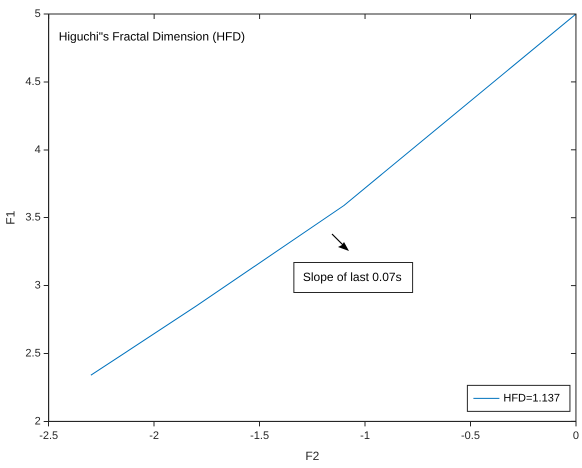 The image size is (582, 468). Describe the element at coordinates (33, 218) in the screenshot. I see `y-tick-label: 3.5` at that location.